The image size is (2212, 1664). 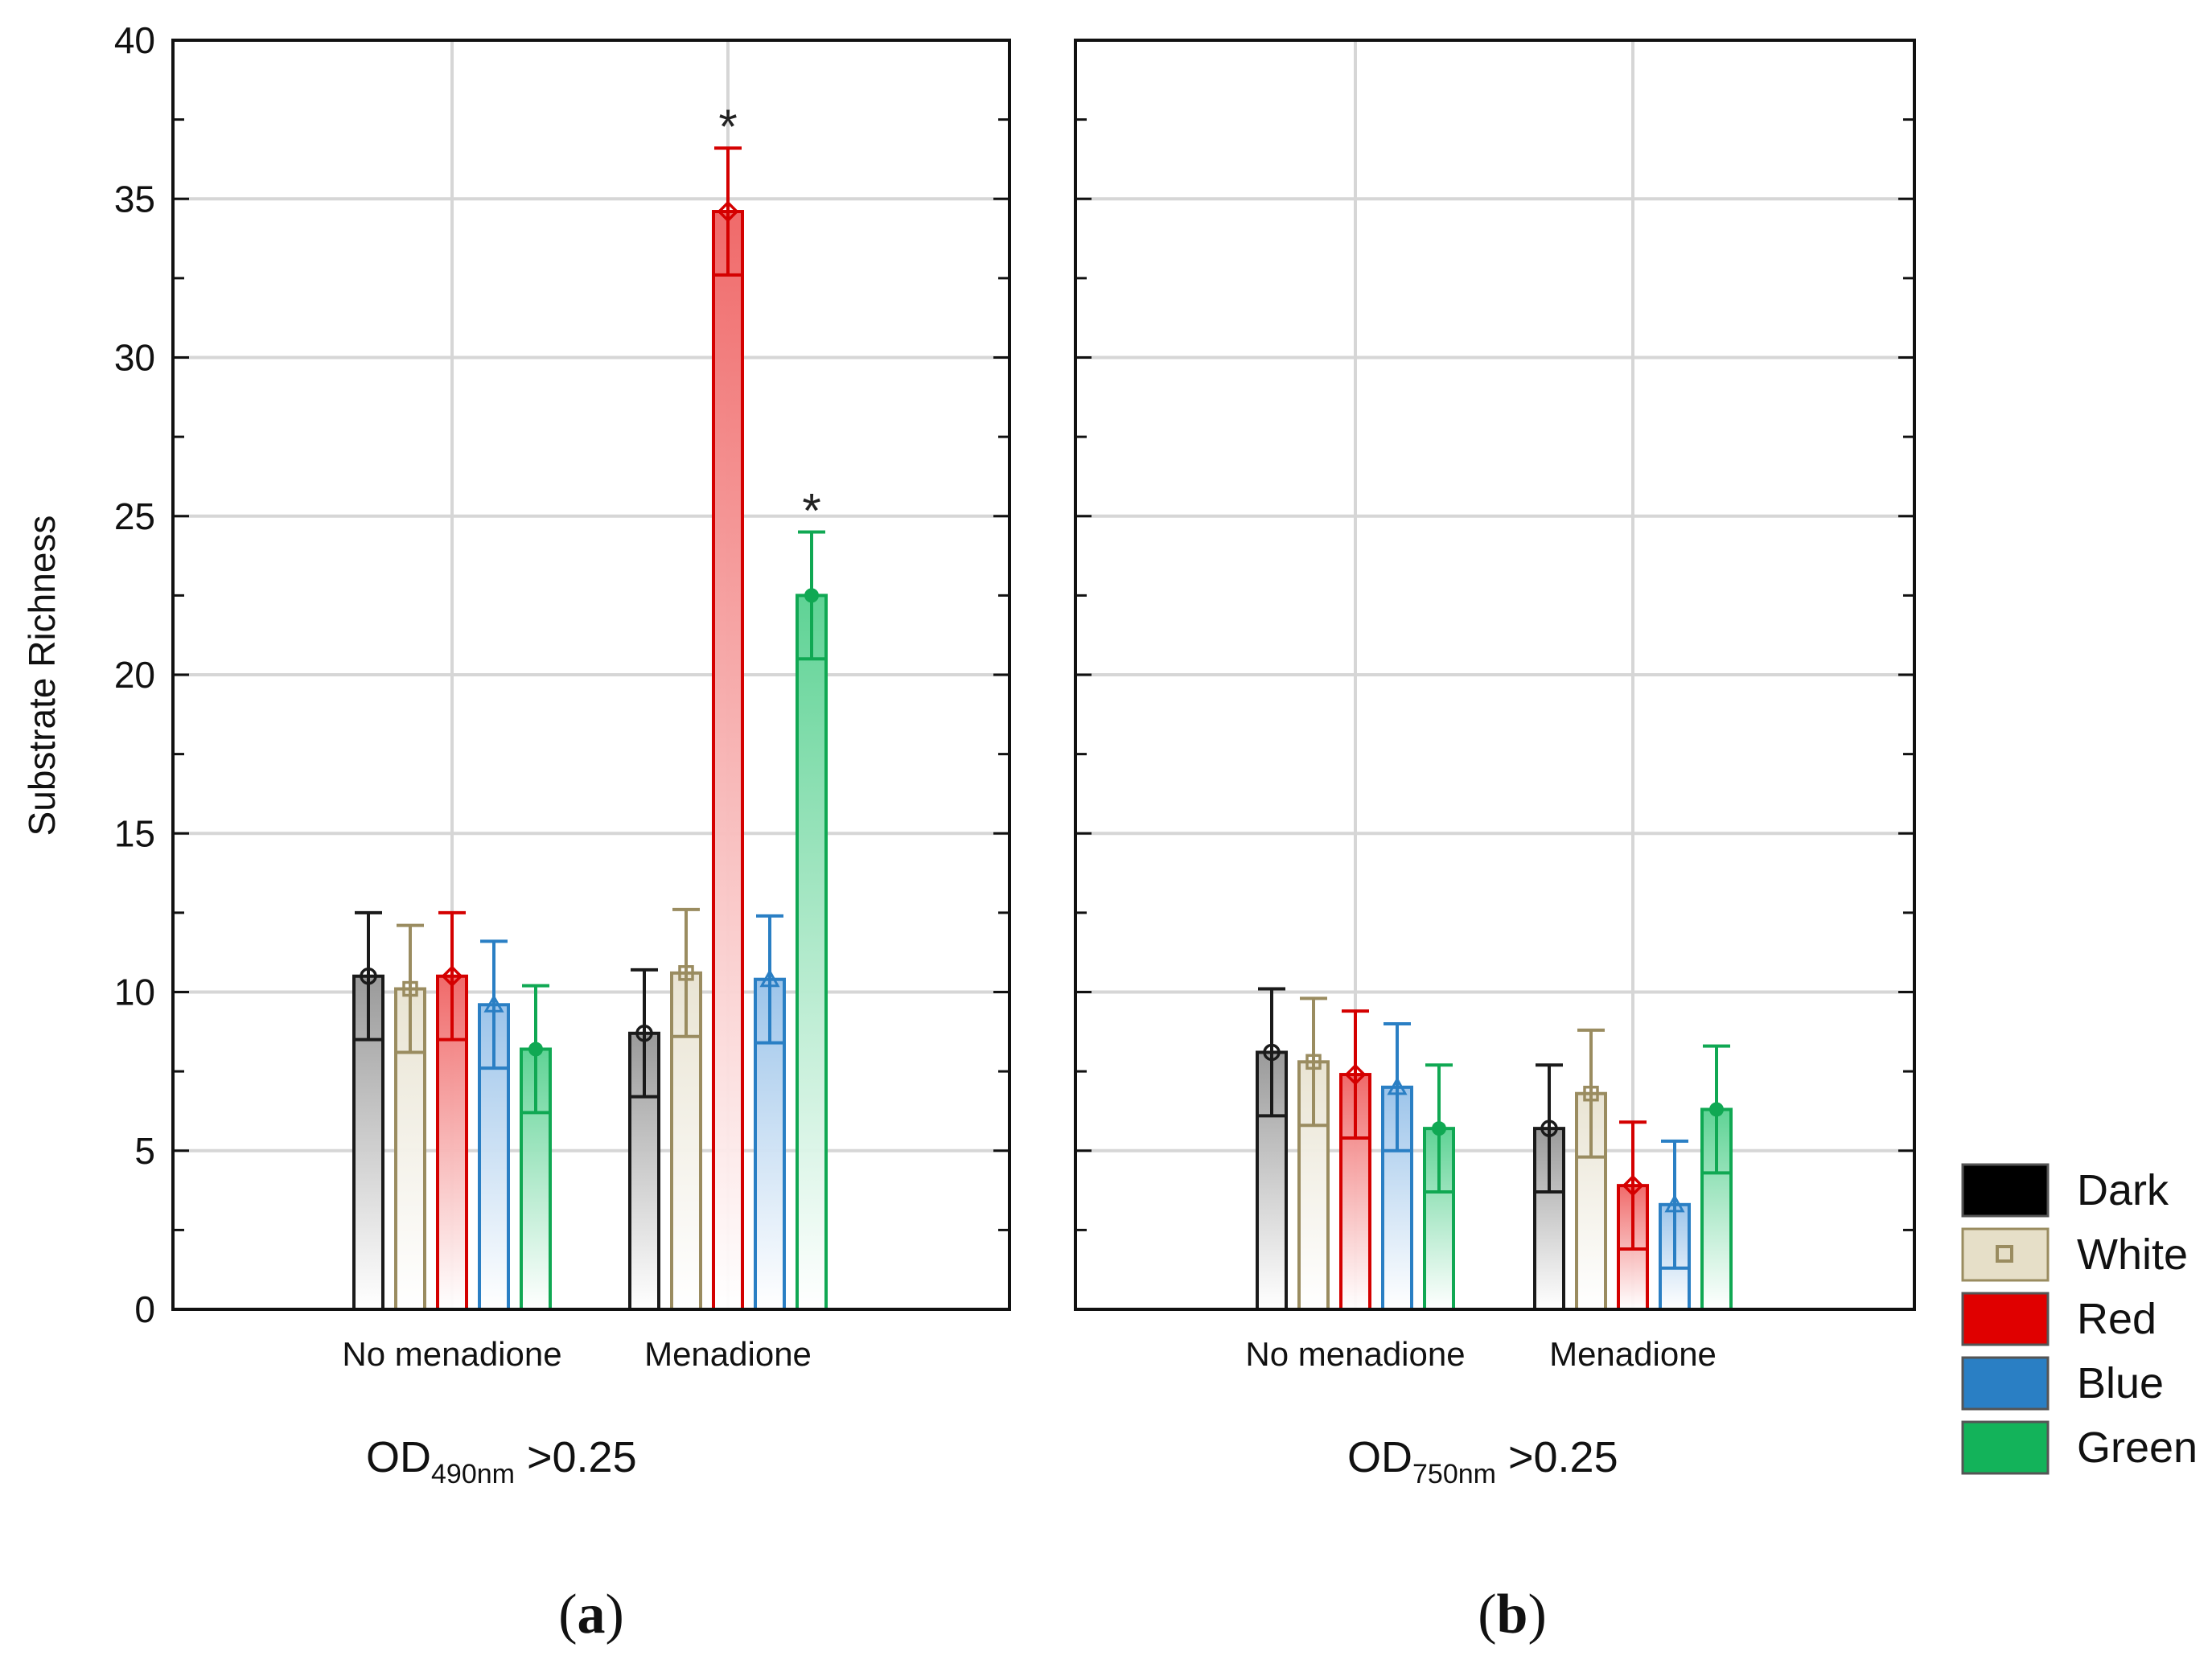 What do you see at coordinates (134, 358) in the screenshot?
I see `y-tick-label: 30` at bounding box center [134, 358].